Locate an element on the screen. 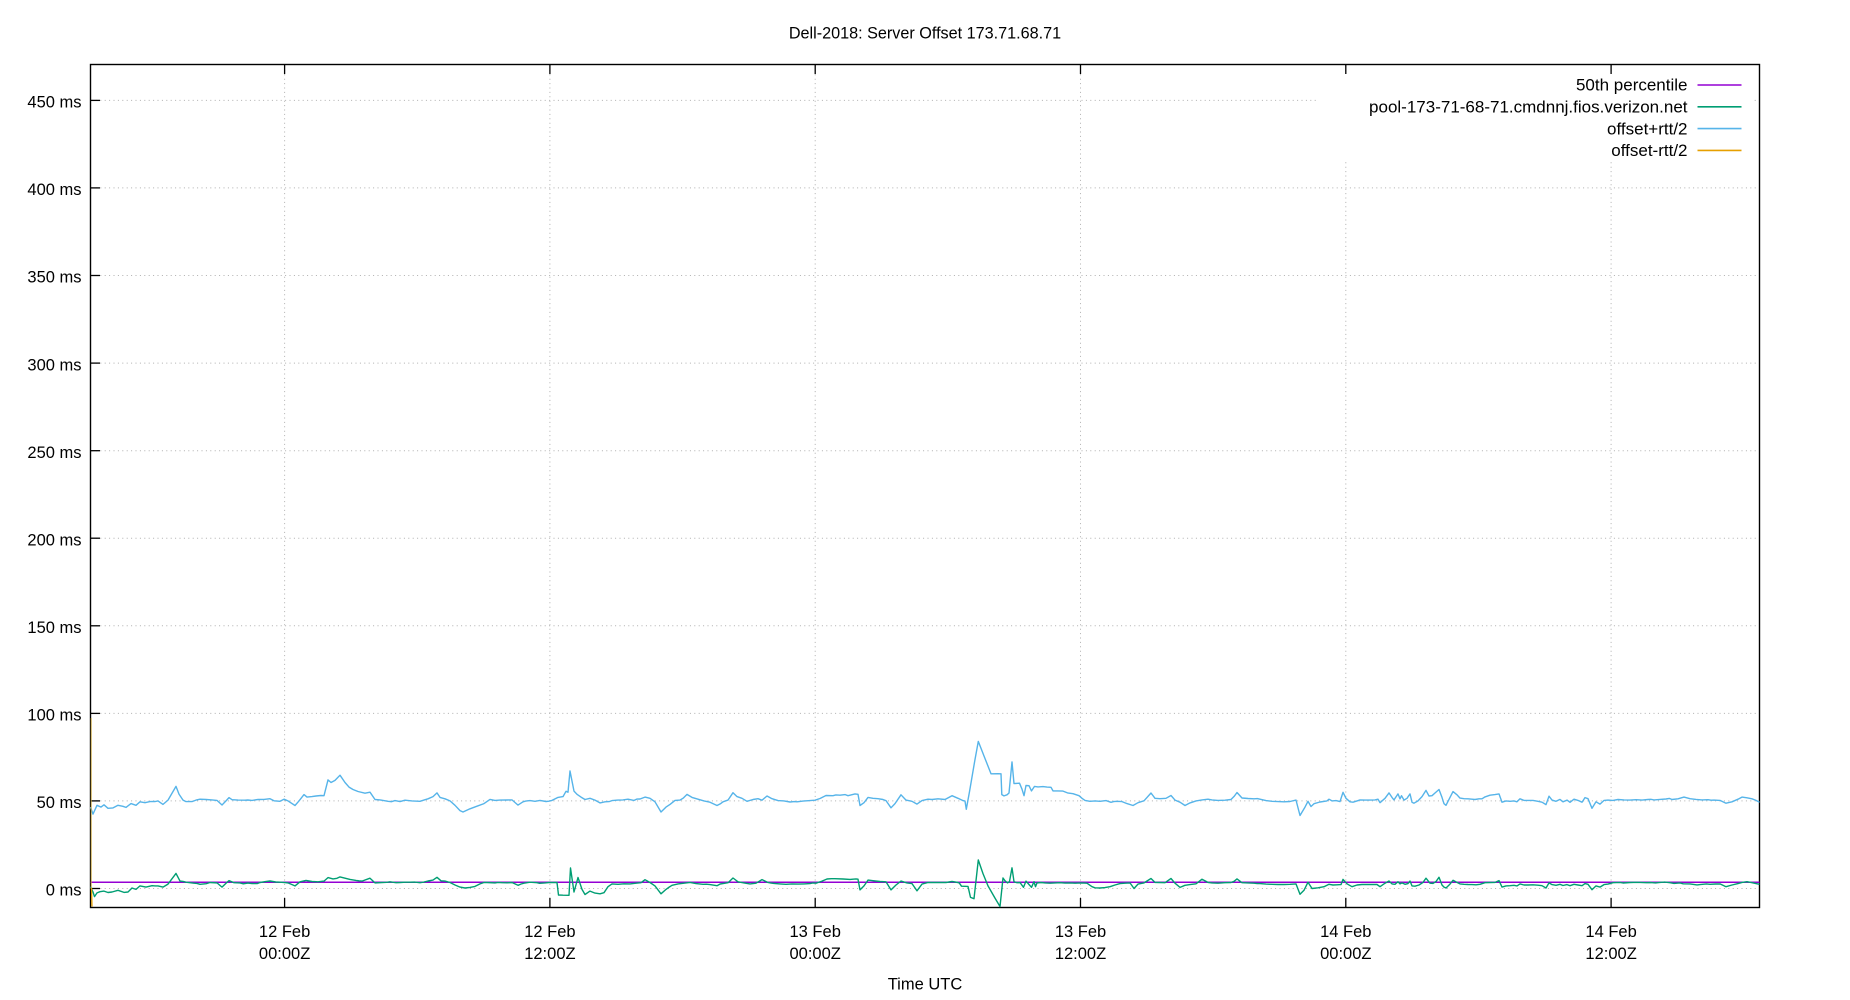 Image resolution: width=1850 pixels, height=1000 pixels. svg-text: 250 ms is located at coordinates (54, 453).